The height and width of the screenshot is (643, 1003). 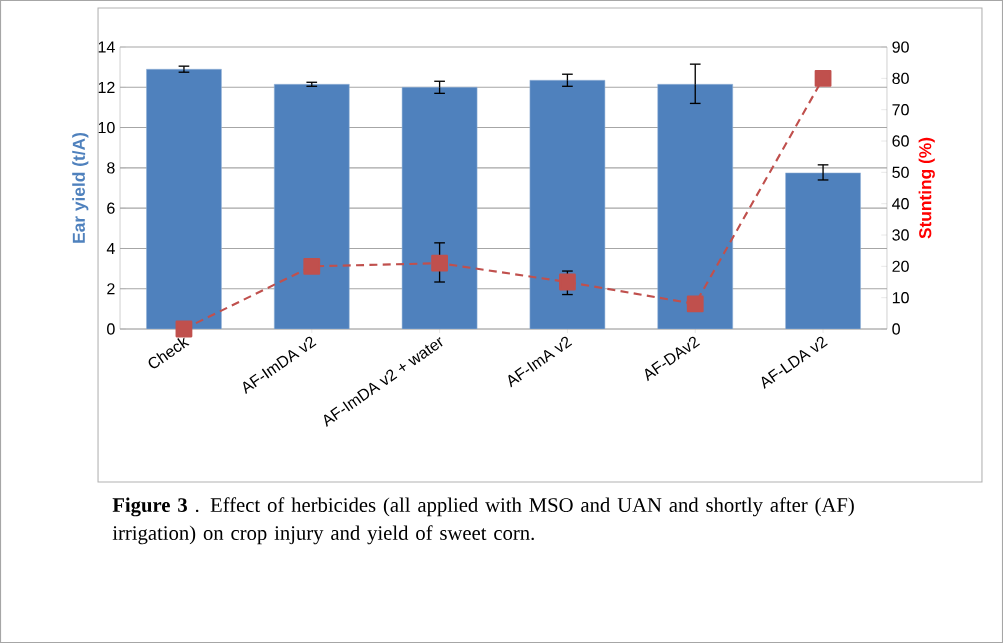 What do you see at coordinates (900, 204) in the screenshot?
I see `y2-tick-label: 40` at bounding box center [900, 204].